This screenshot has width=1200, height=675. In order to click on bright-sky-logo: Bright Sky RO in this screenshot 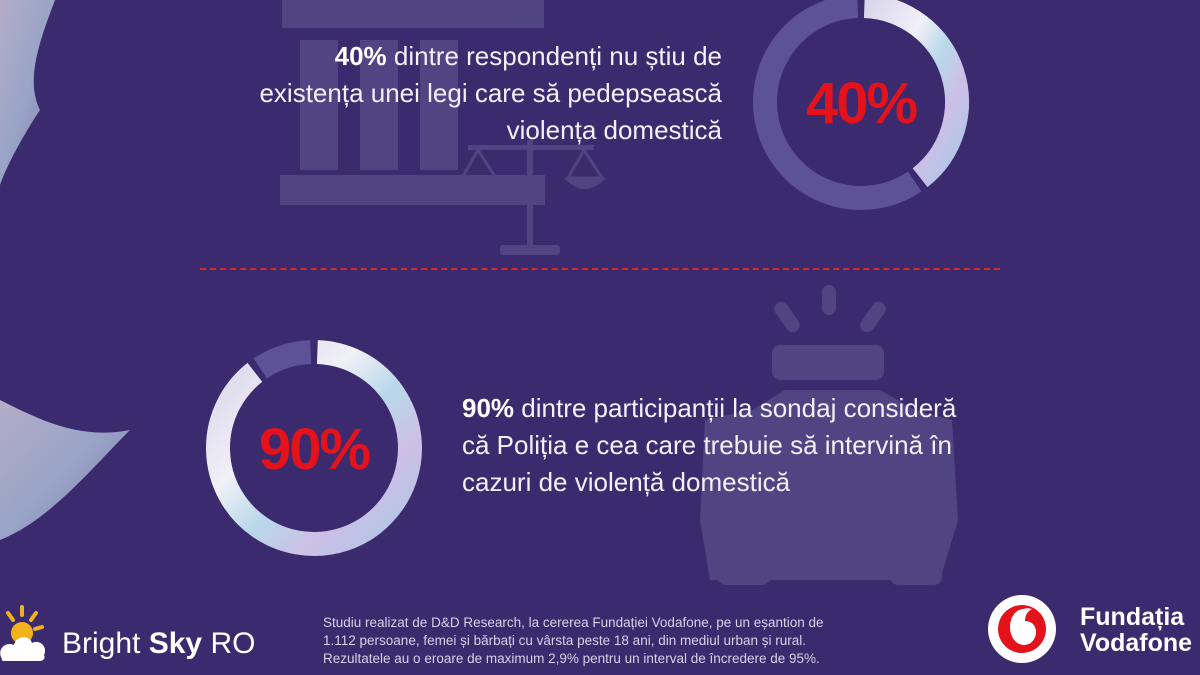, I will do `click(130, 633)`.